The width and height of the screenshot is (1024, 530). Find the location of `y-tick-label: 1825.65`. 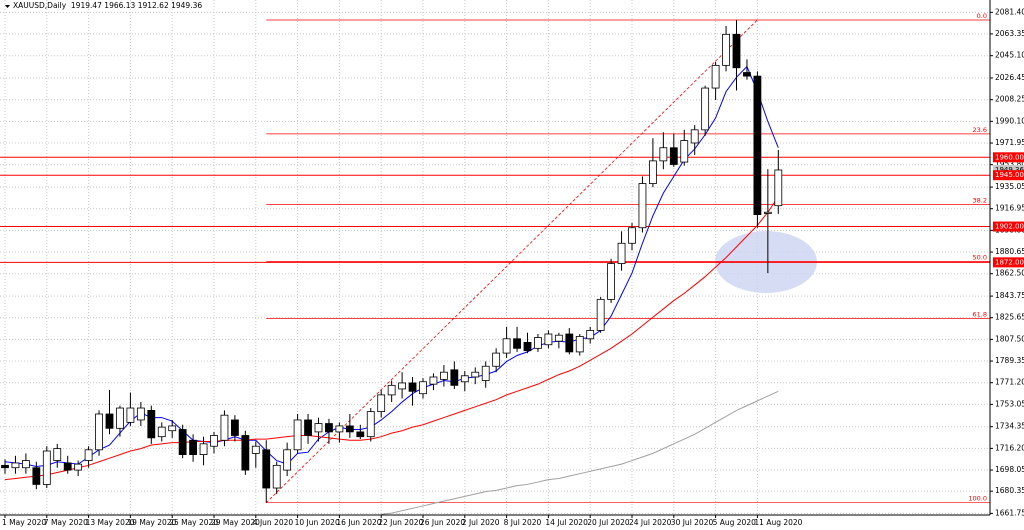

y-tick-label: 1825.65 is located at coordinates (1009, 317).